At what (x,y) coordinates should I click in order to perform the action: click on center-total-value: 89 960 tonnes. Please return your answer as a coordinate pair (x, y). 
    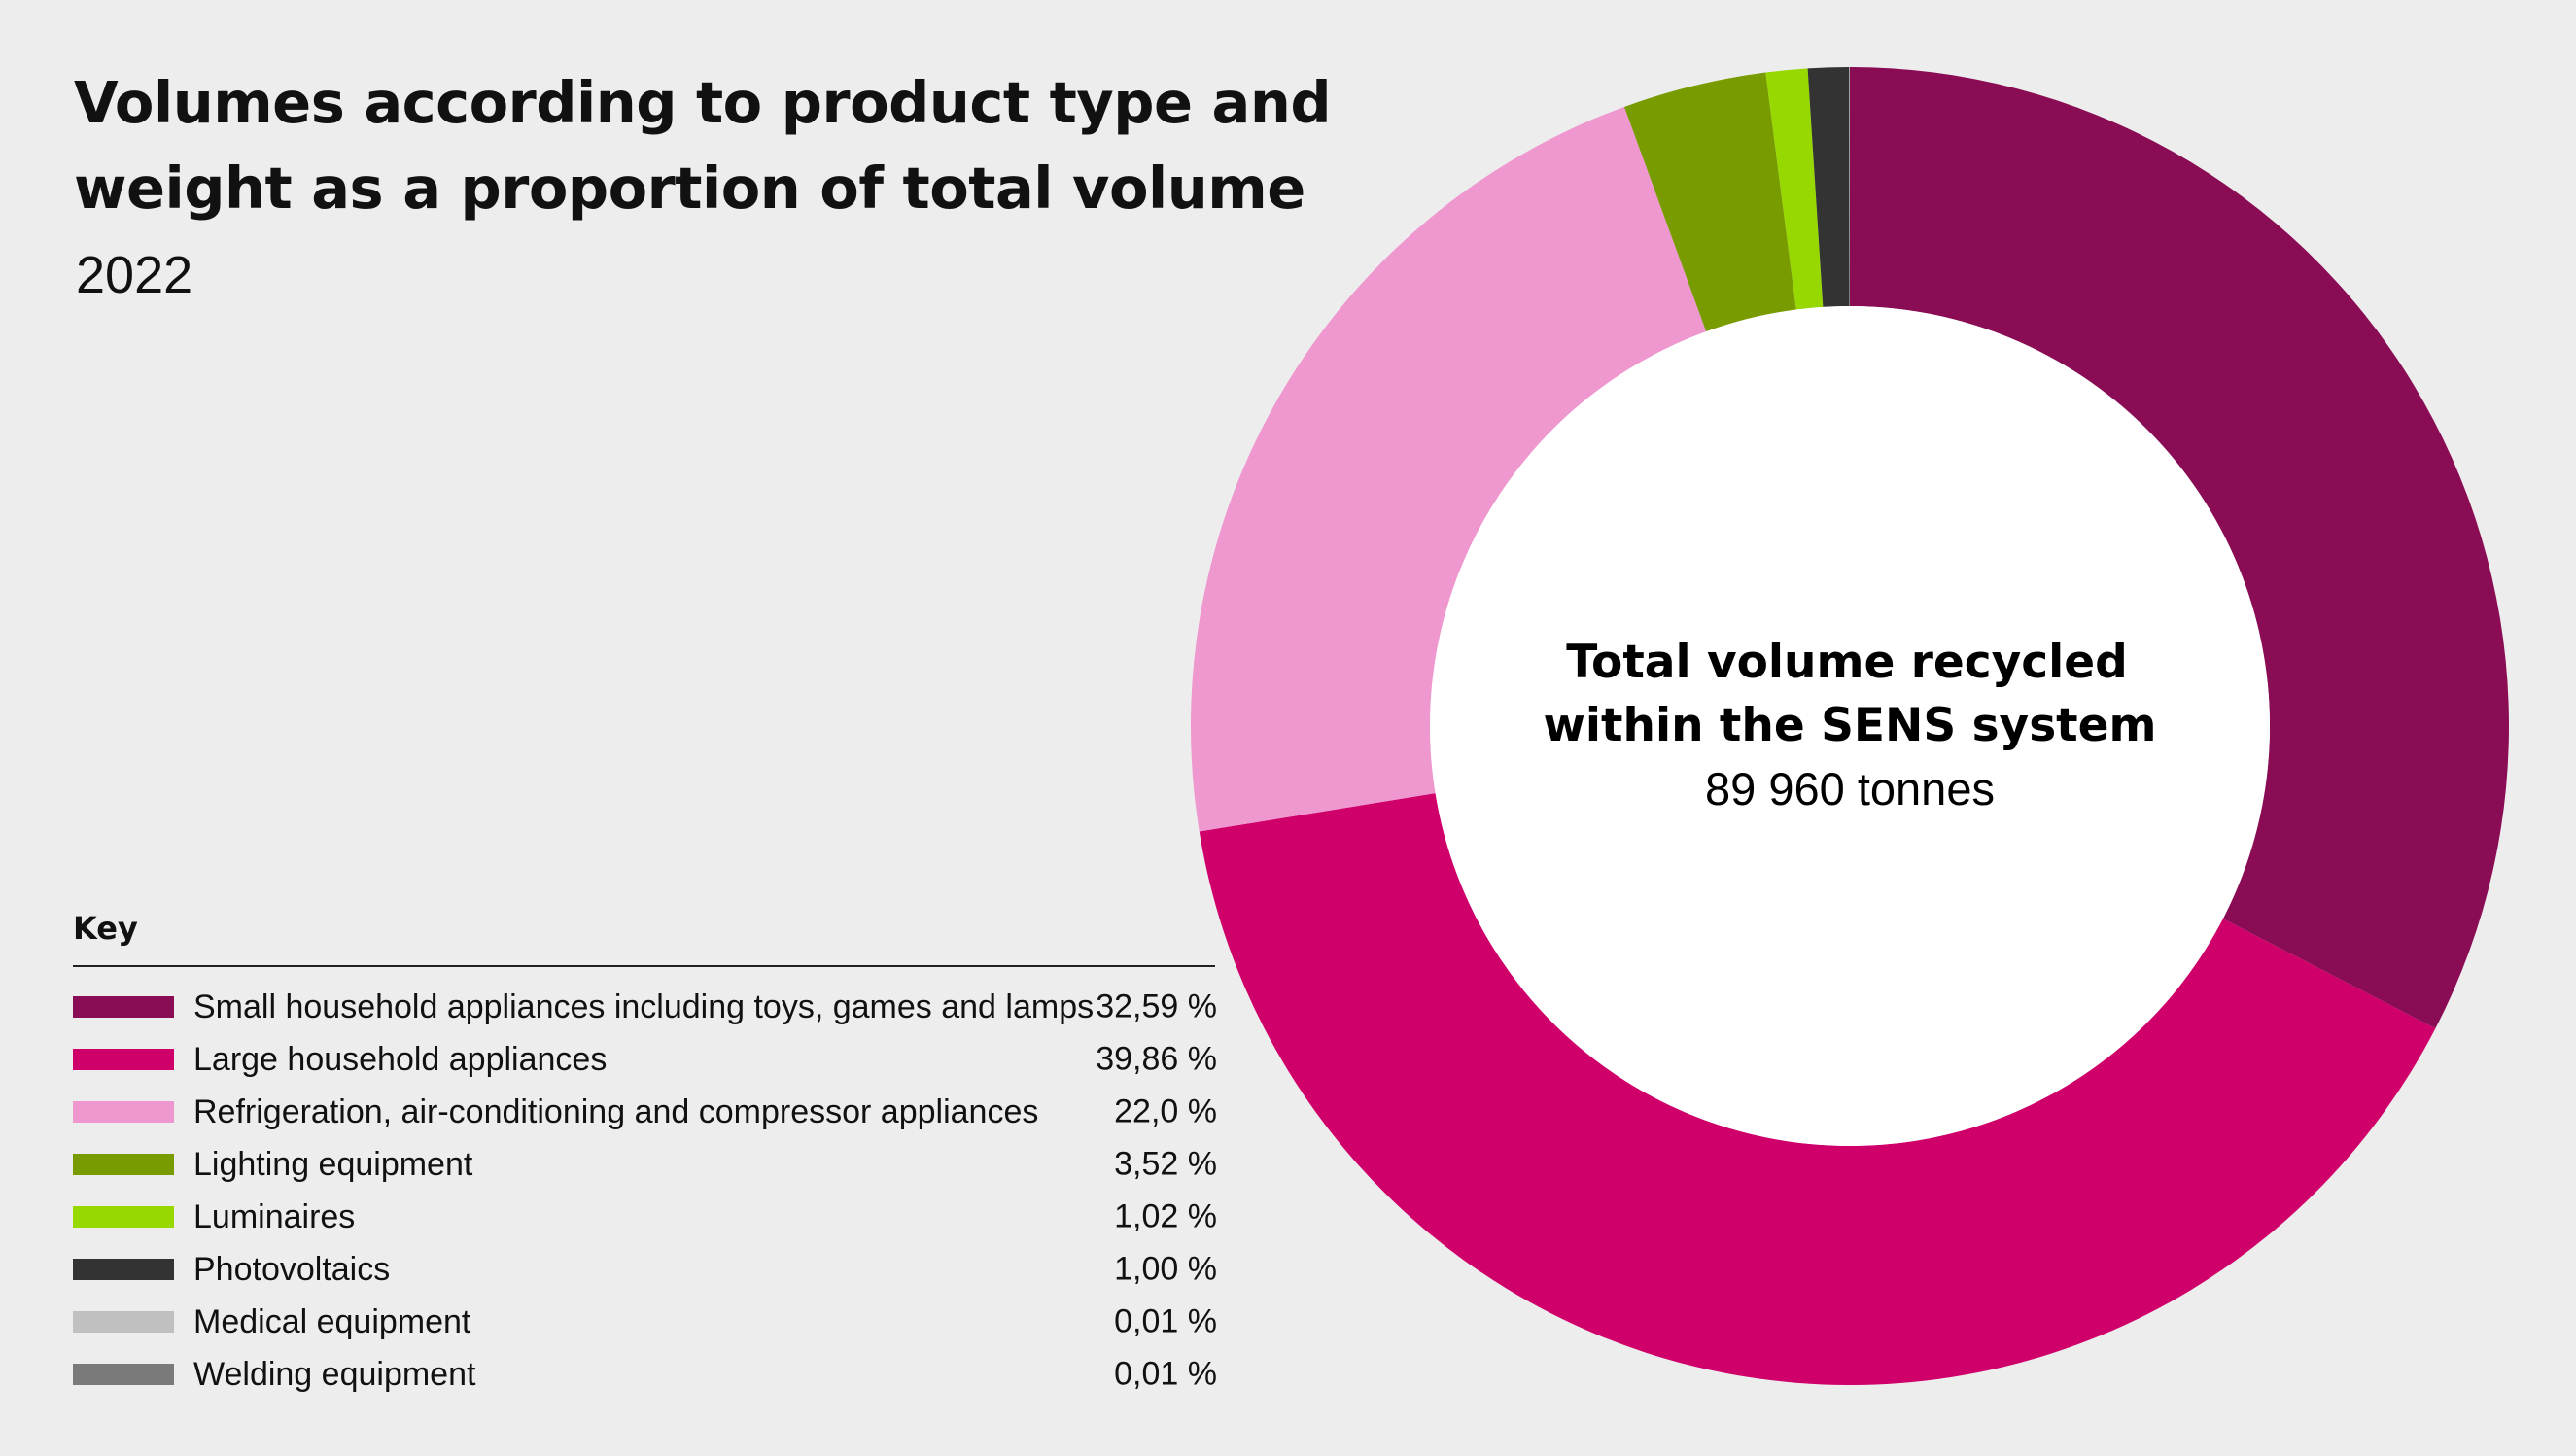
    Looking at the image, I should click on (1850, 789).